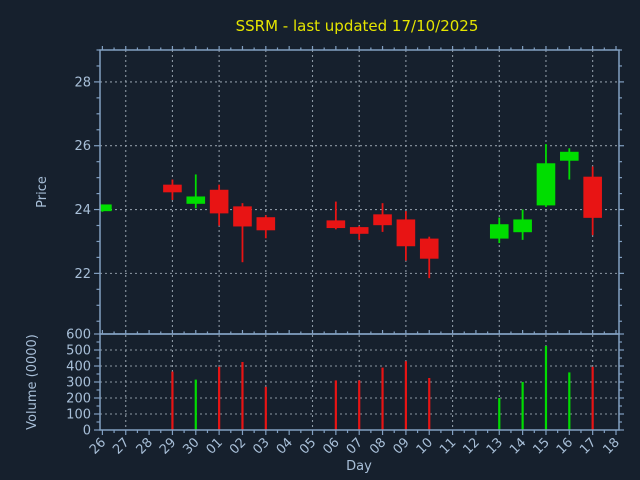 This screenshot has height=480, width=640. Describe the element at coordinates (359, 466) in the screenshot. I see `day-axis-label: Day` at that location.